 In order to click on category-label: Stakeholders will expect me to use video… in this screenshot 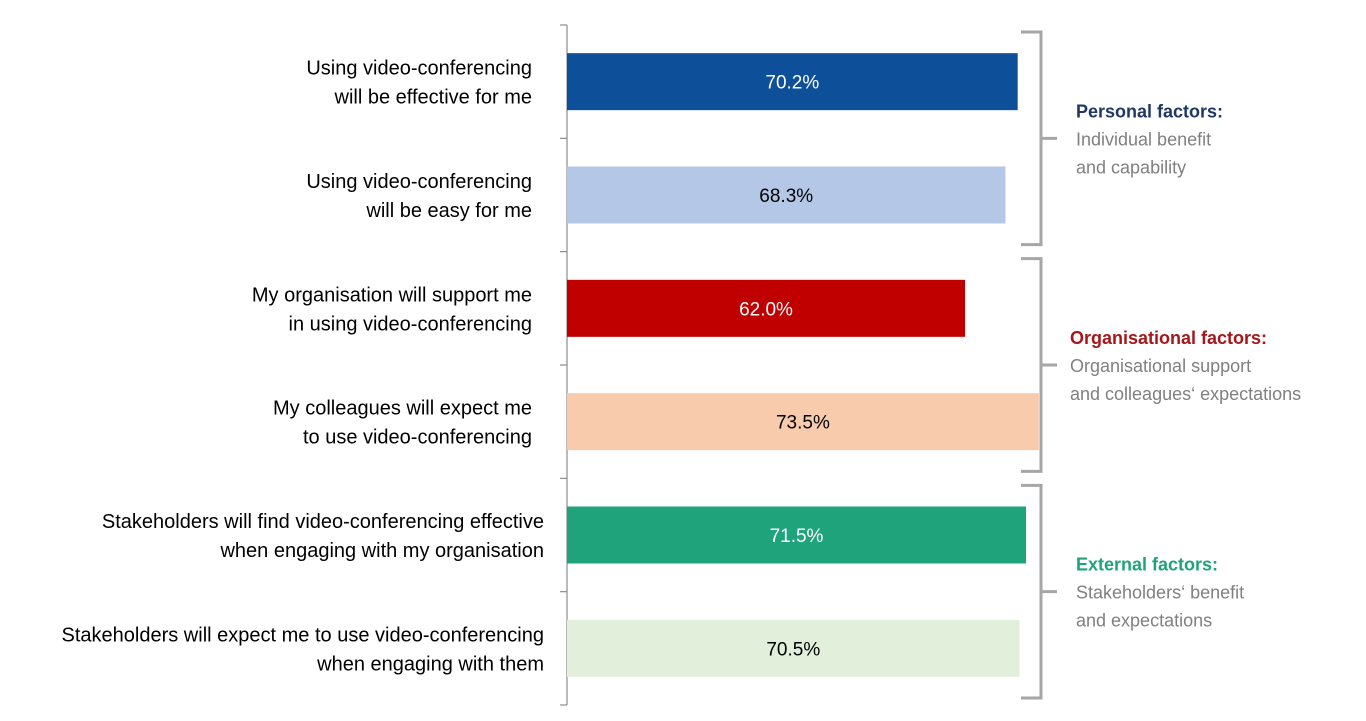, I will do `click(303, 635)`.